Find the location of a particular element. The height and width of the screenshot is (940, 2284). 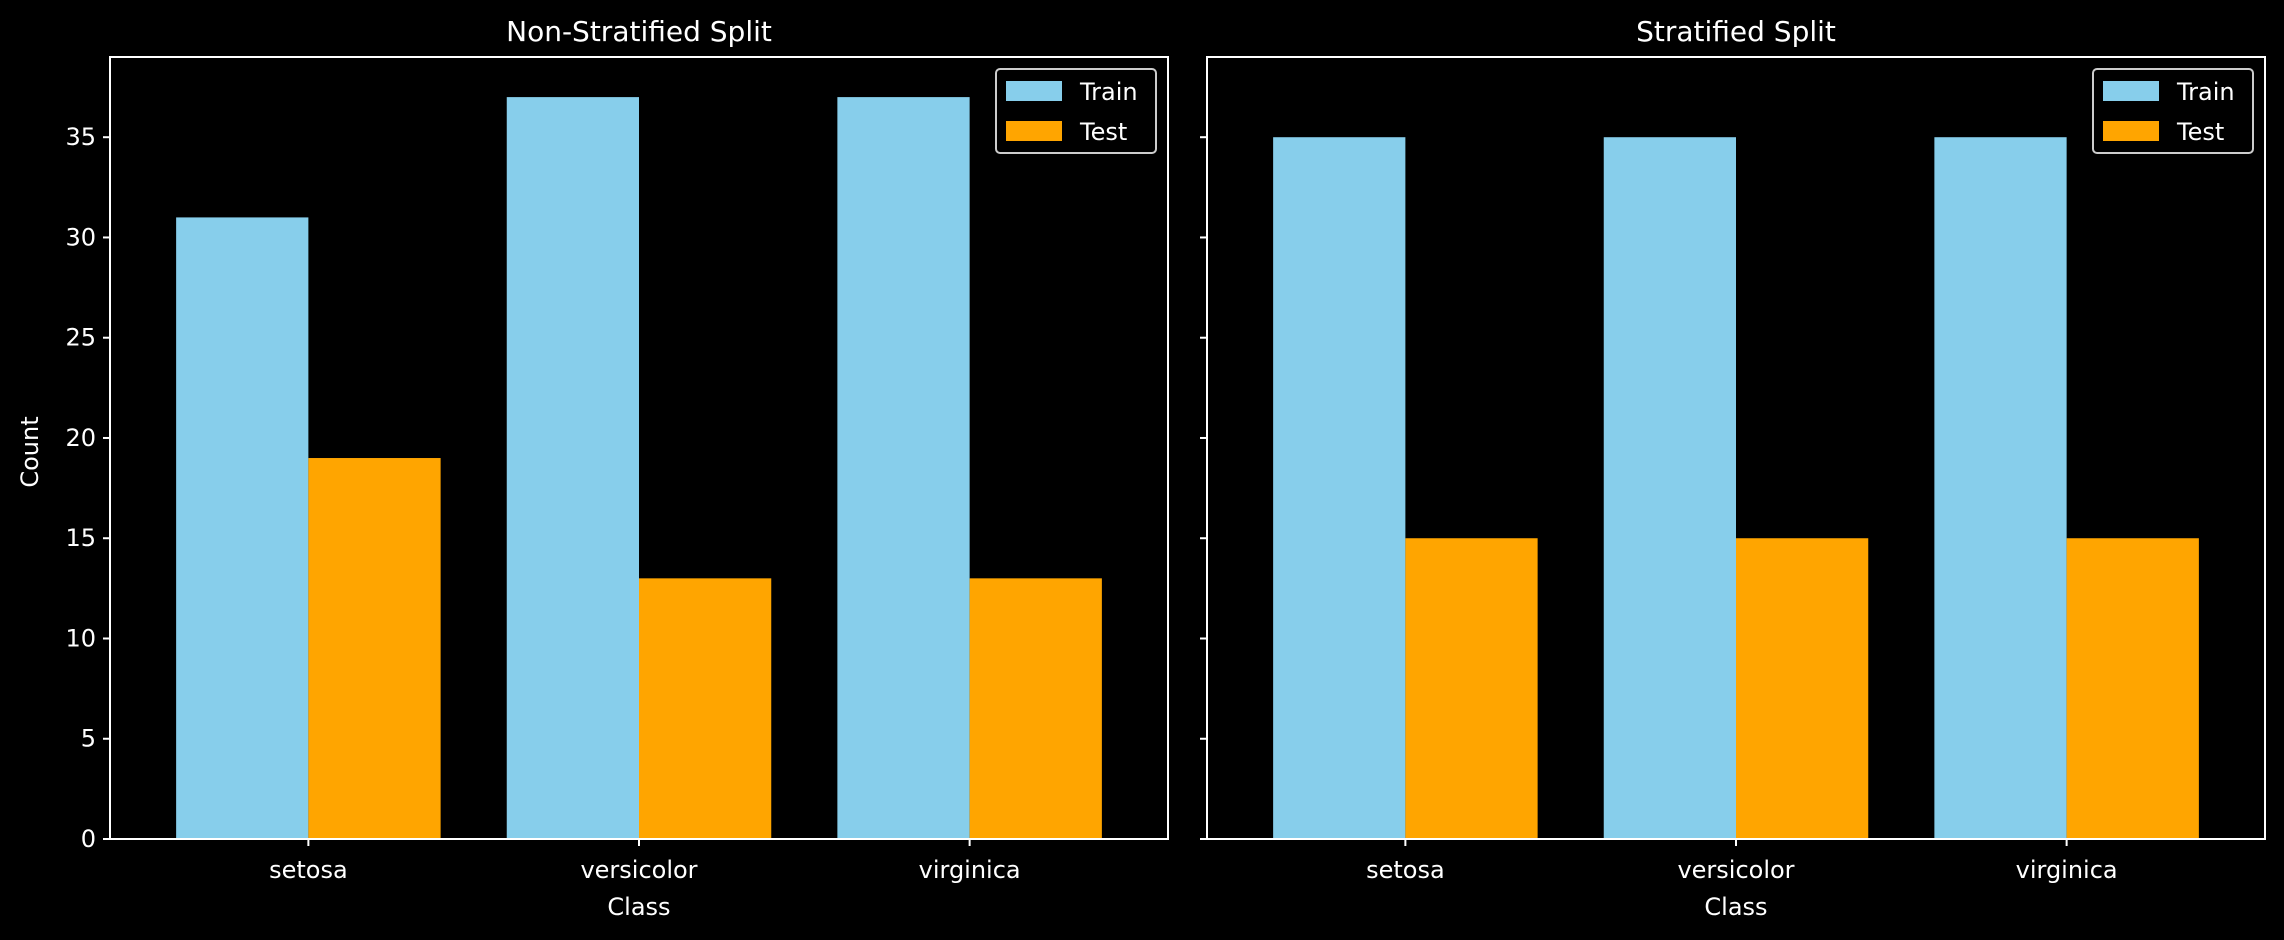

y-axis-label: Count is located at coordinates (30, 451).